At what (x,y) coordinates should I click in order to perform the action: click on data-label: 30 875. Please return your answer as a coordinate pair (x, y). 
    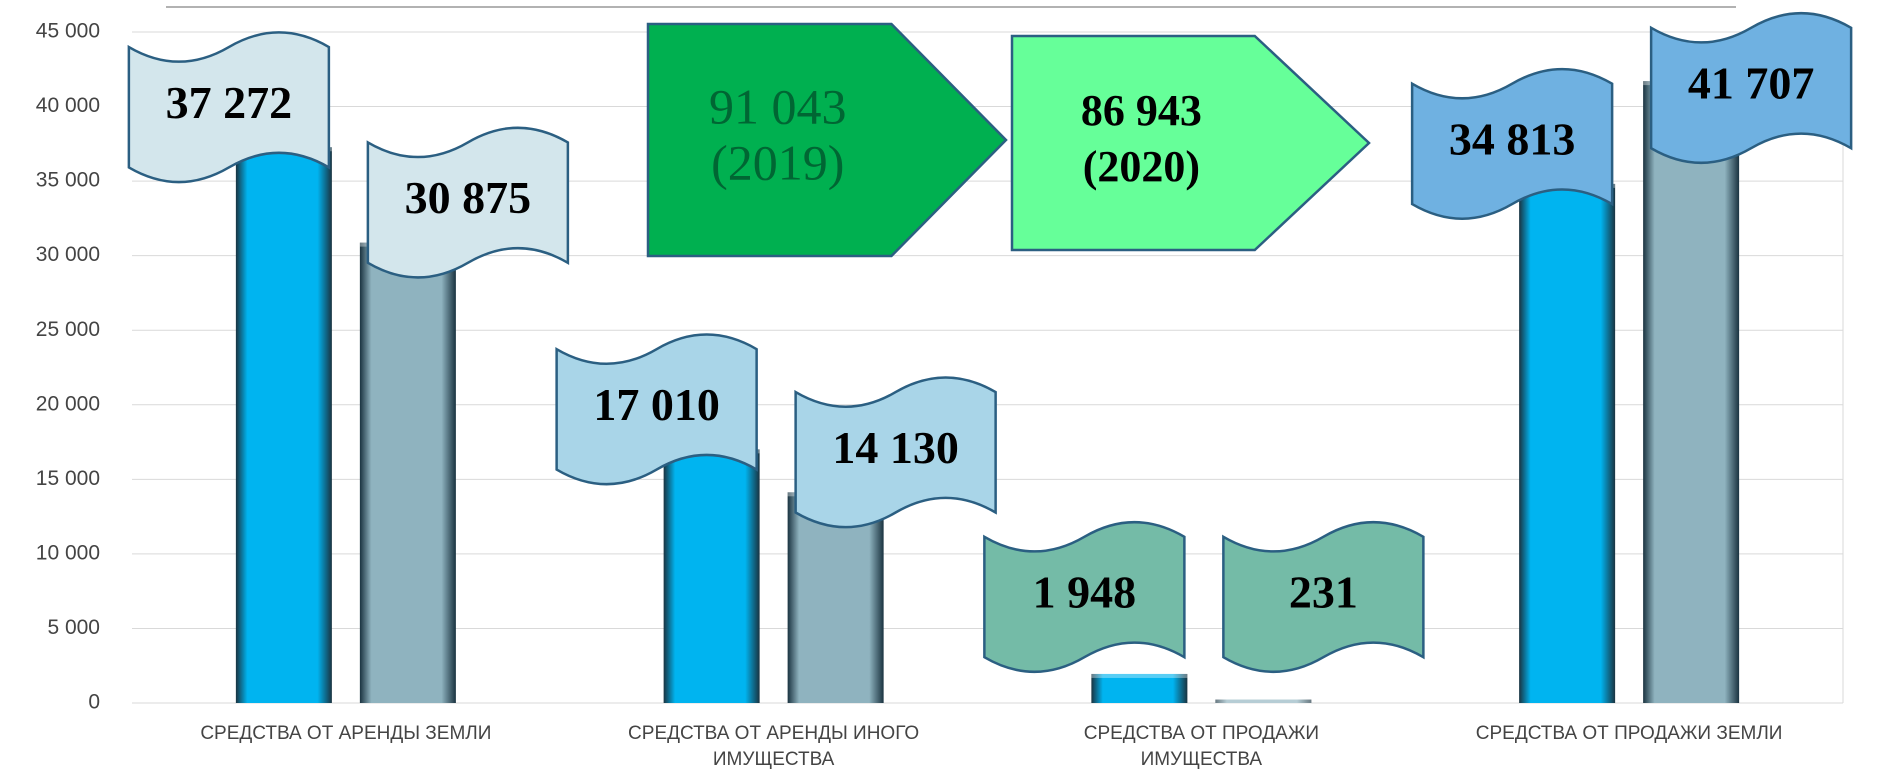
    Looking at the image, I should click on (468, 197).